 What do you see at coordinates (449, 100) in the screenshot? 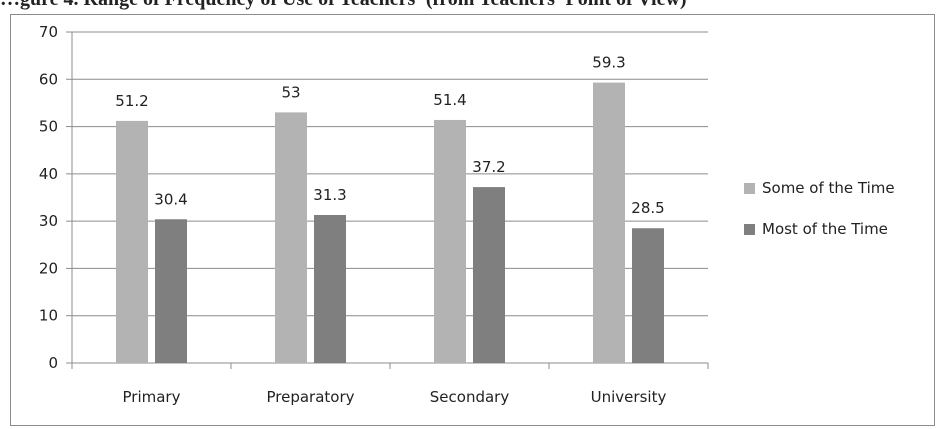
I see `data-label: 51.4` at bounding box center [449, 100].